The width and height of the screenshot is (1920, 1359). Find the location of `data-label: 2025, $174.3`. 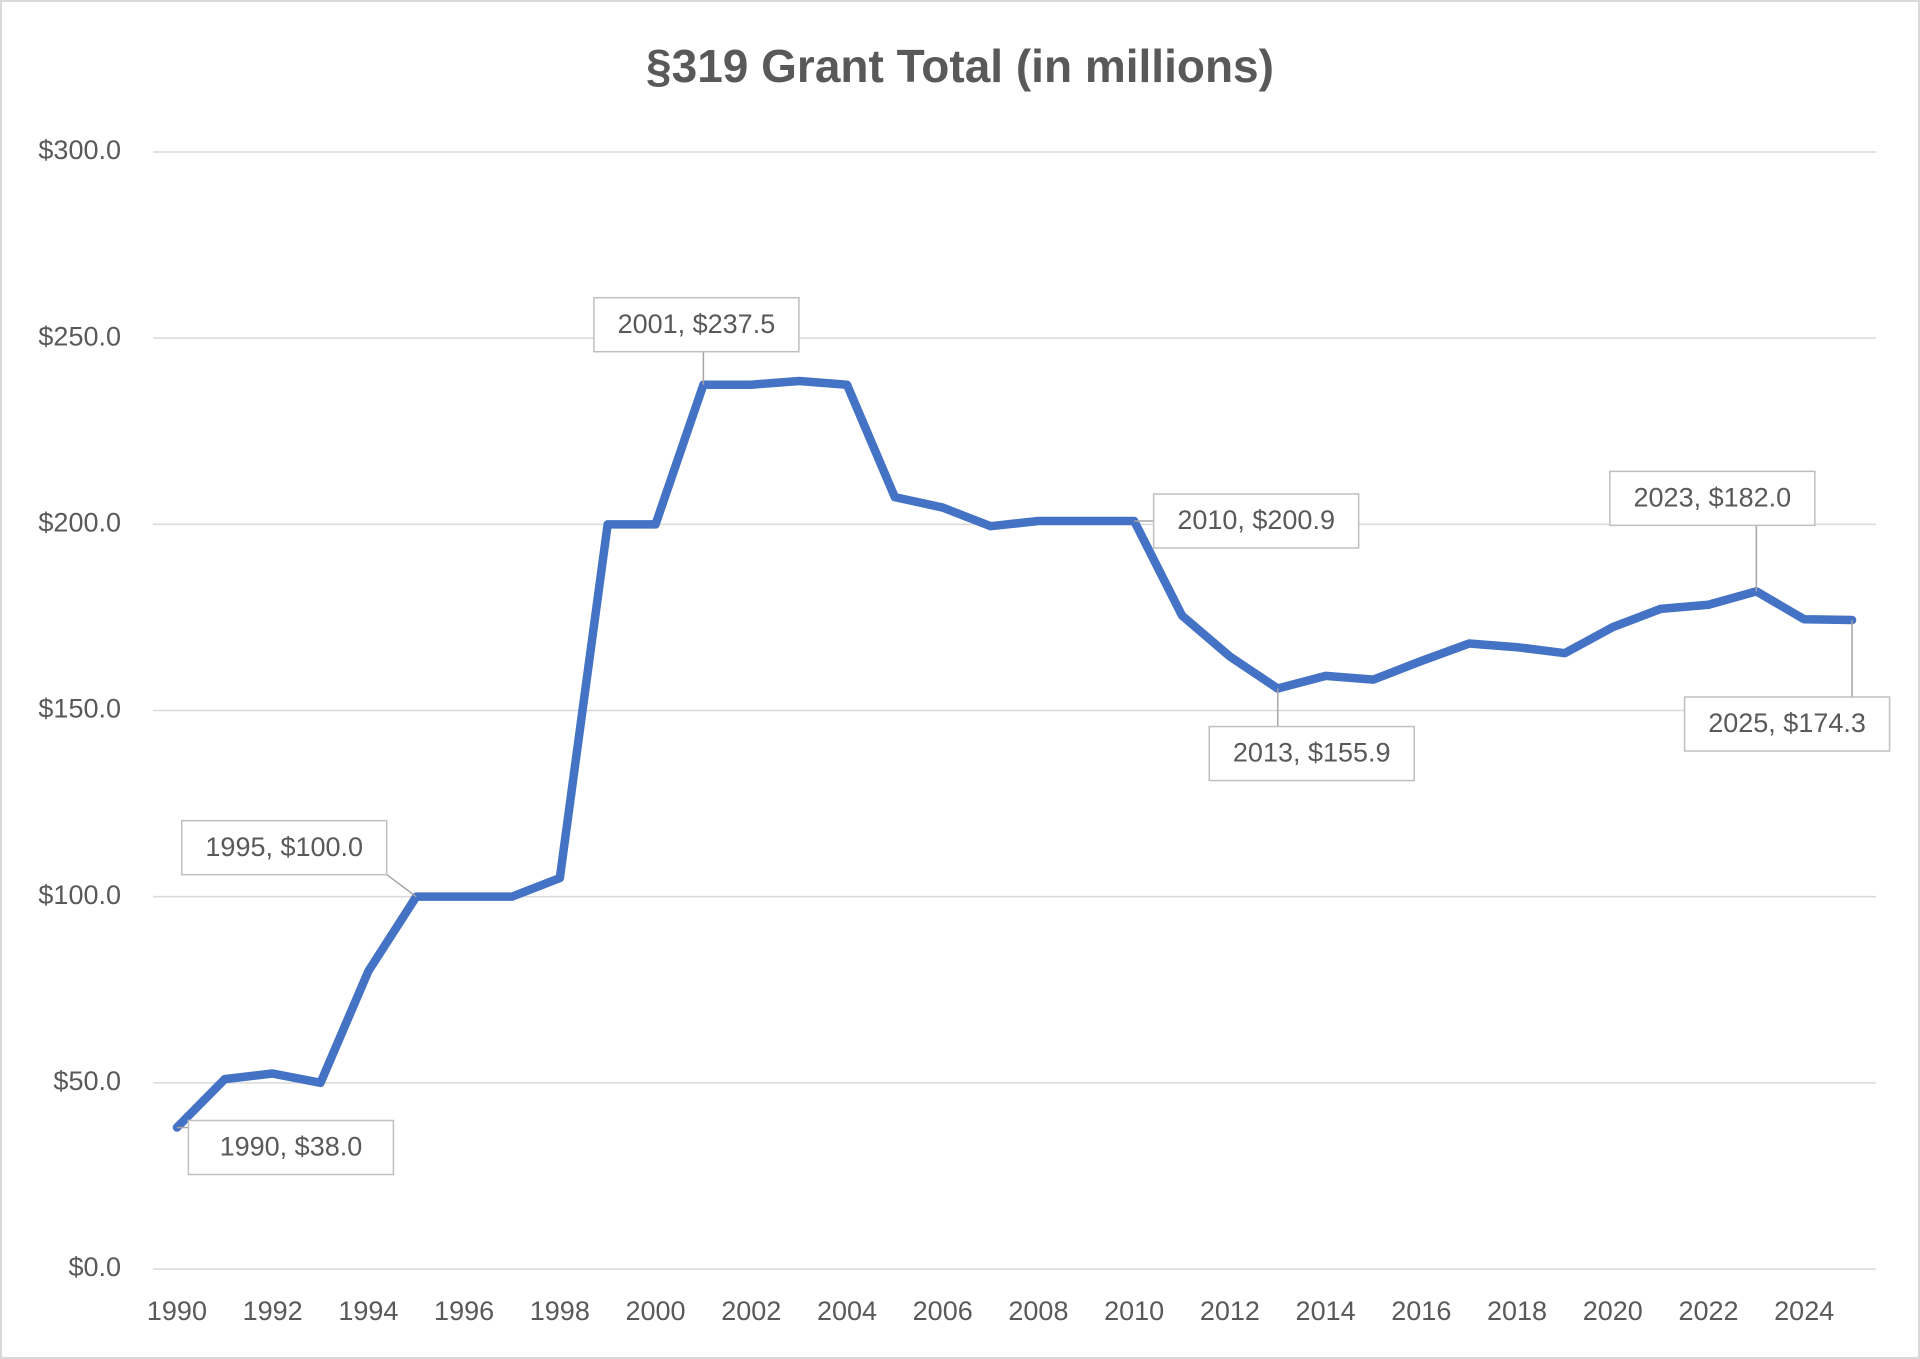

data-label: 2025, $174.3 is located at coordinates (1787, 723).